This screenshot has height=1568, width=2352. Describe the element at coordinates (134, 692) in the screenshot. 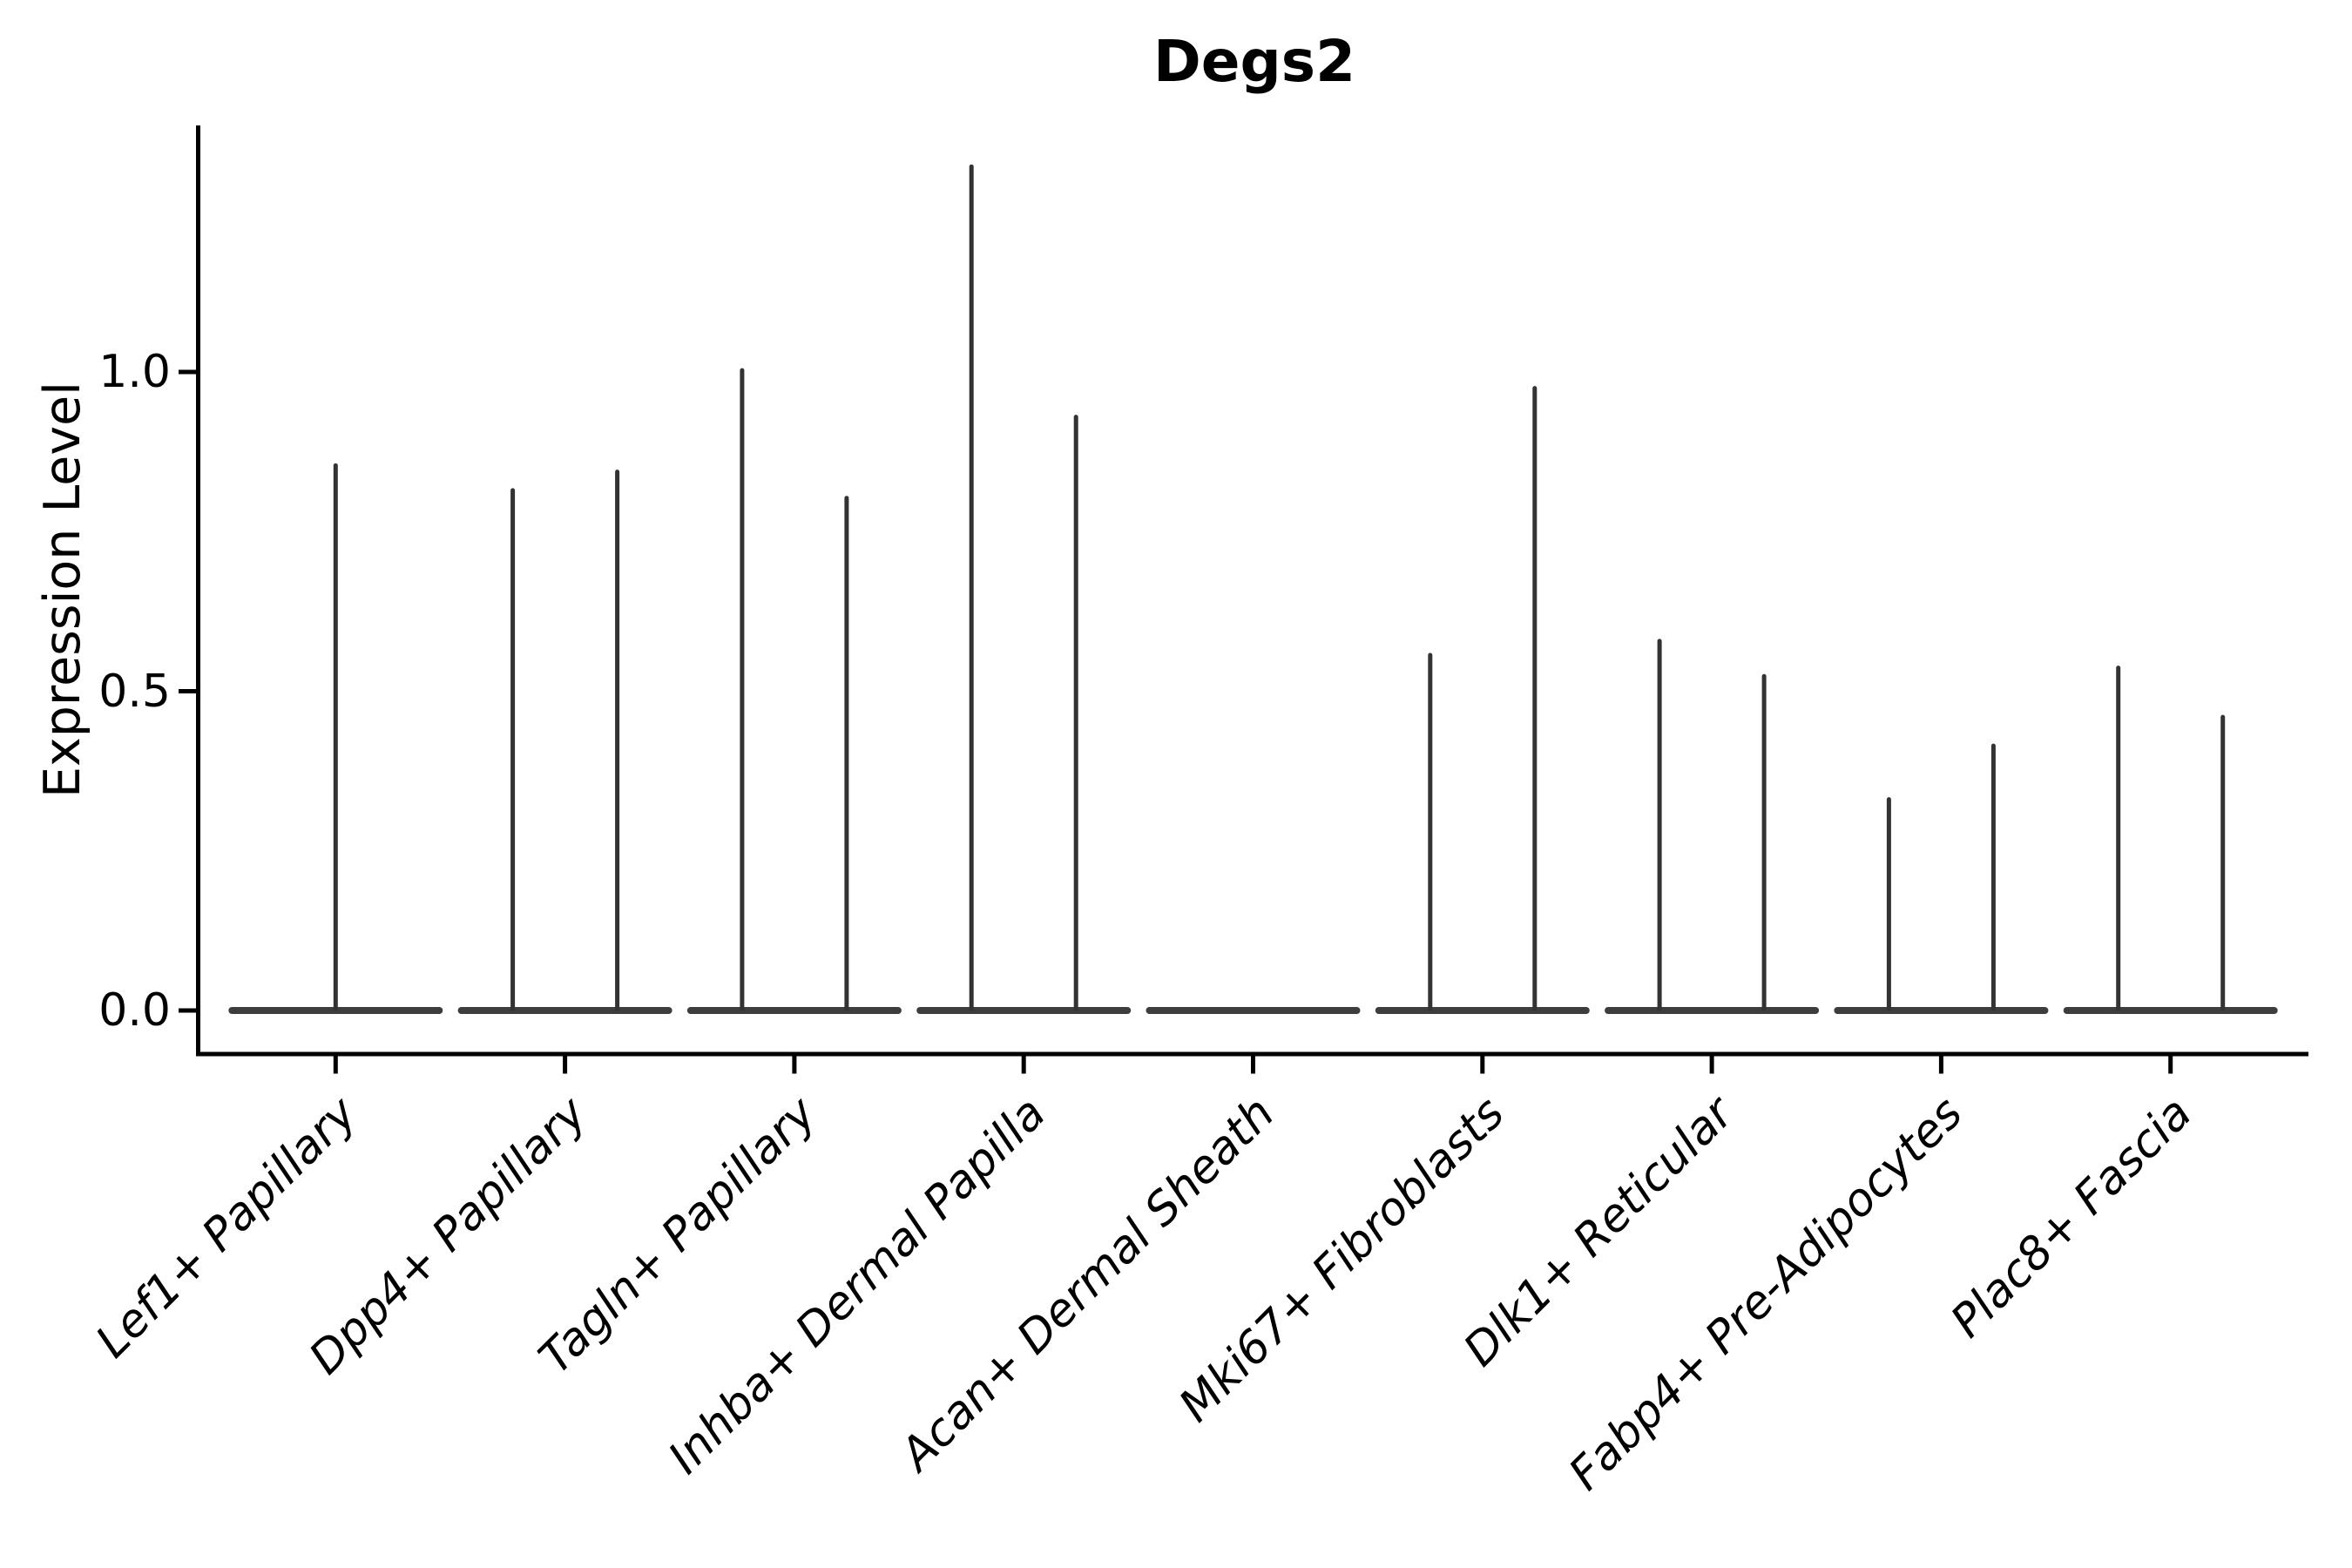

I see `y-tick-label: 0.5` at that location.